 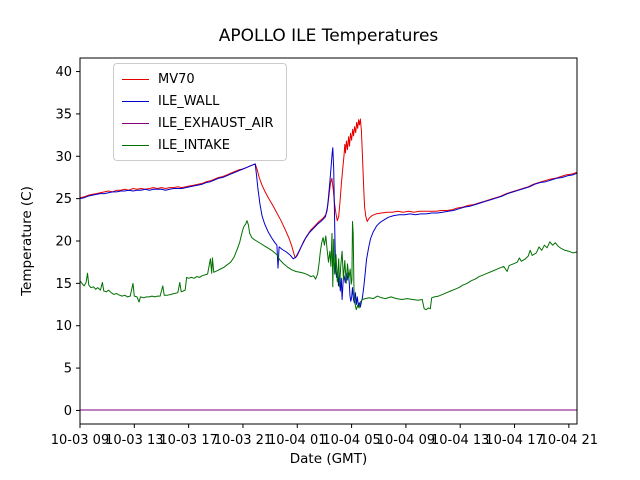 I want to click on x-tick-label: 10-03 13, so click(x=134, y=440).